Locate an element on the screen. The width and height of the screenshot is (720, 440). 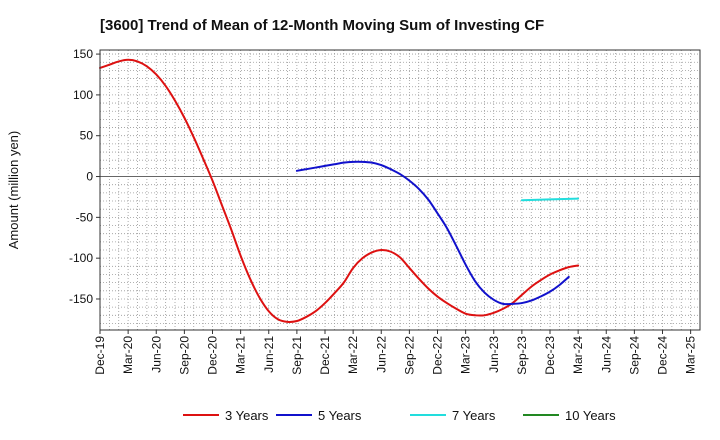
x-tick-label: Dec-20 is located at coordinates (213, 355).